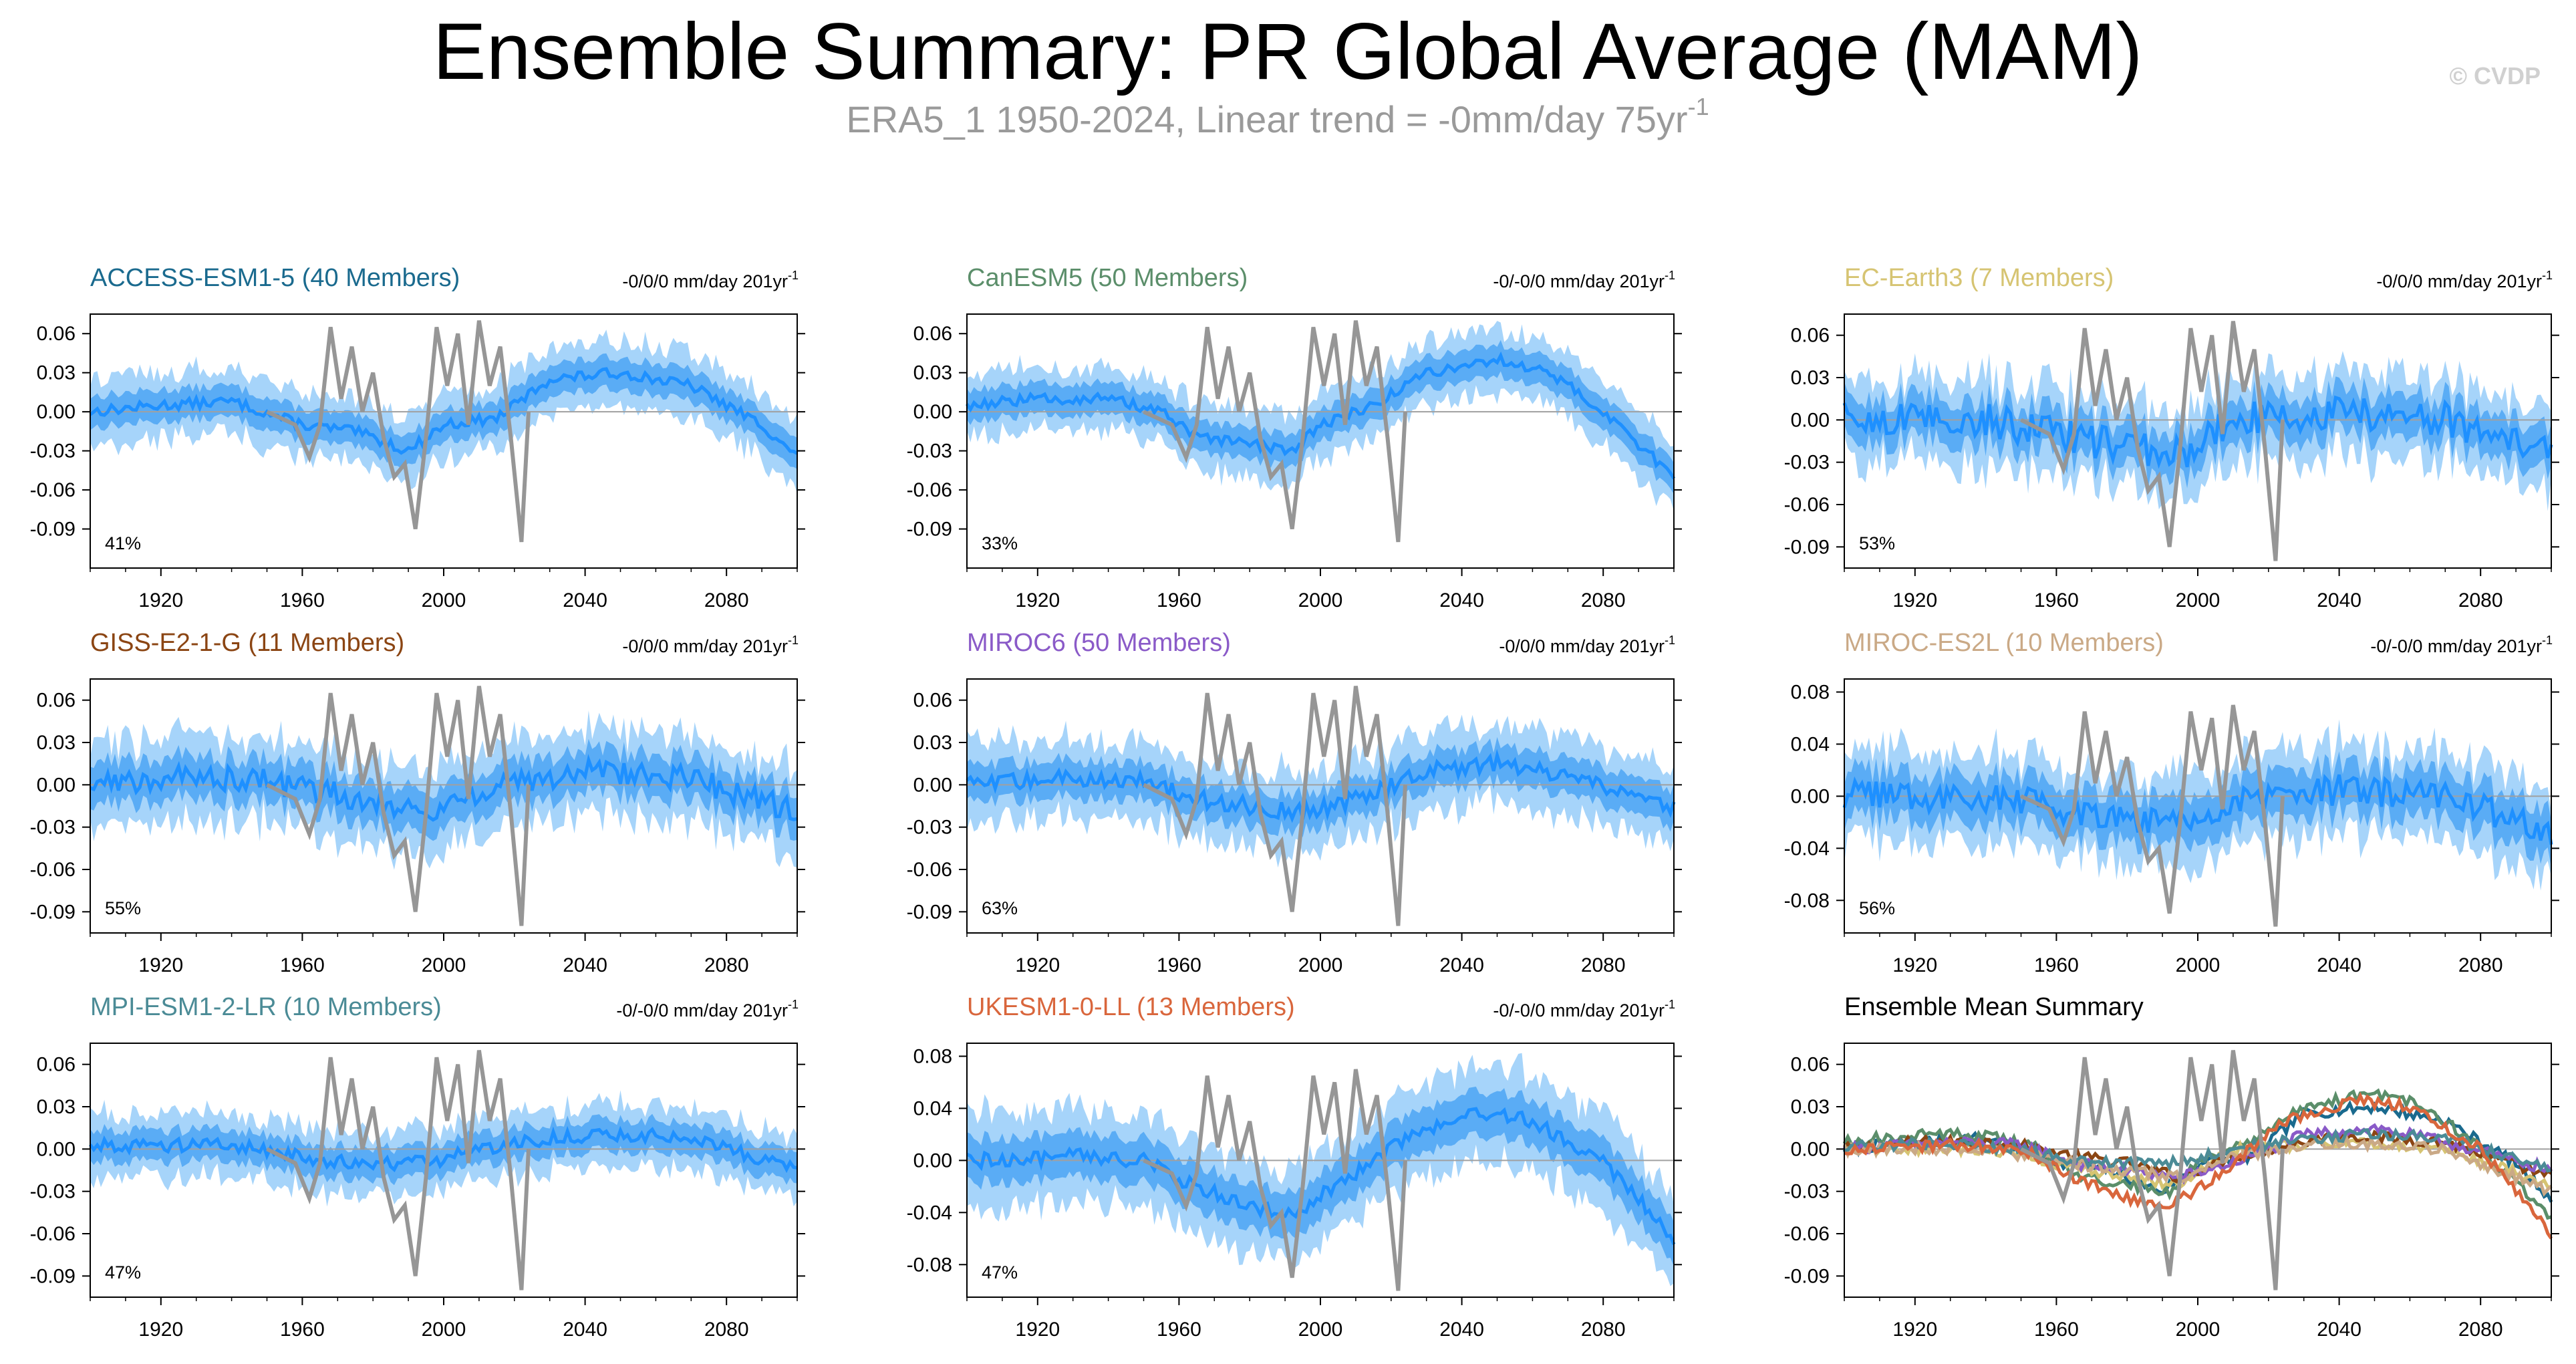  What do you see at coordinates (929, 1213) in the screenshot?
I see `ytick-label: -0.04` at bounding box center [929, 1213].